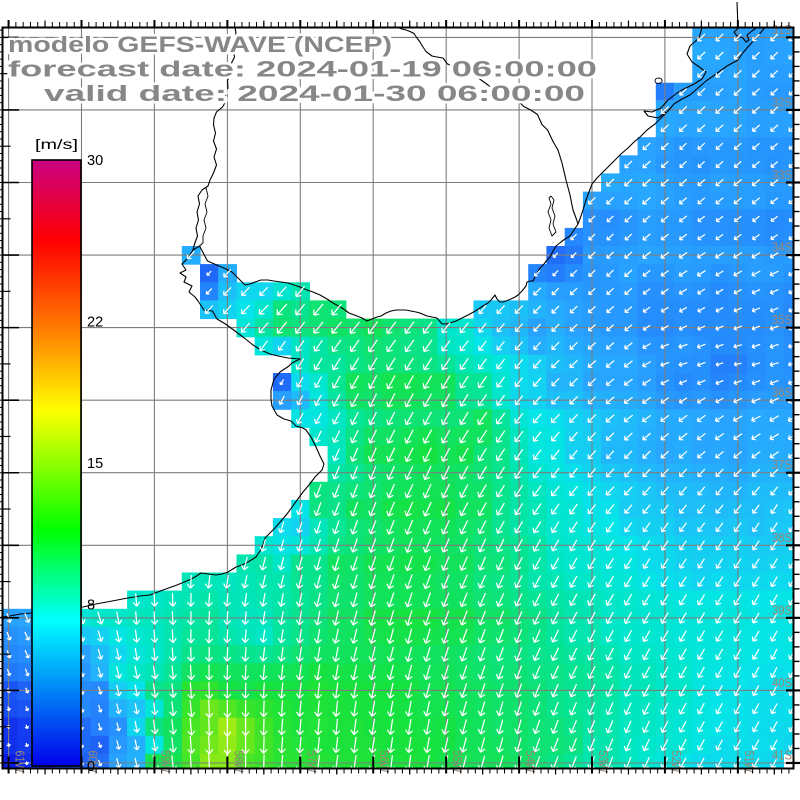 Image resolution: width=800 pixels, height=800 pixels. What do you see at coordinates (165, 762) in the screenshot?
I see `svg-text: 59W` at bounding box center [165, 762].